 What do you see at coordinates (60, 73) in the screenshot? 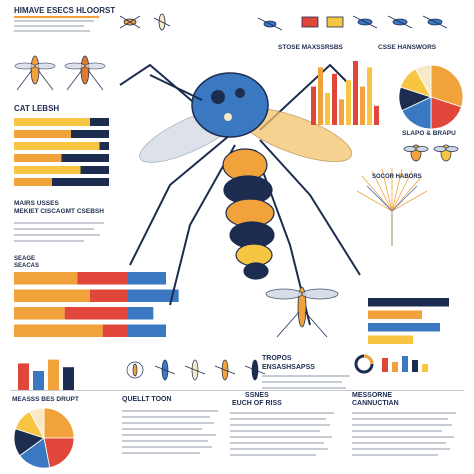
I see `mosquito-icon-pair-left` at bounding box center [60, 73].